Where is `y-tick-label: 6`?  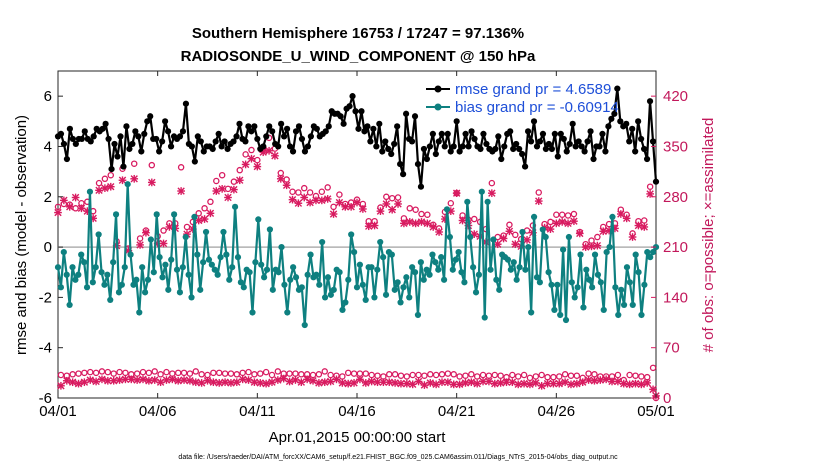 y-tick-label: 6 is located at coordinates (48, 96).